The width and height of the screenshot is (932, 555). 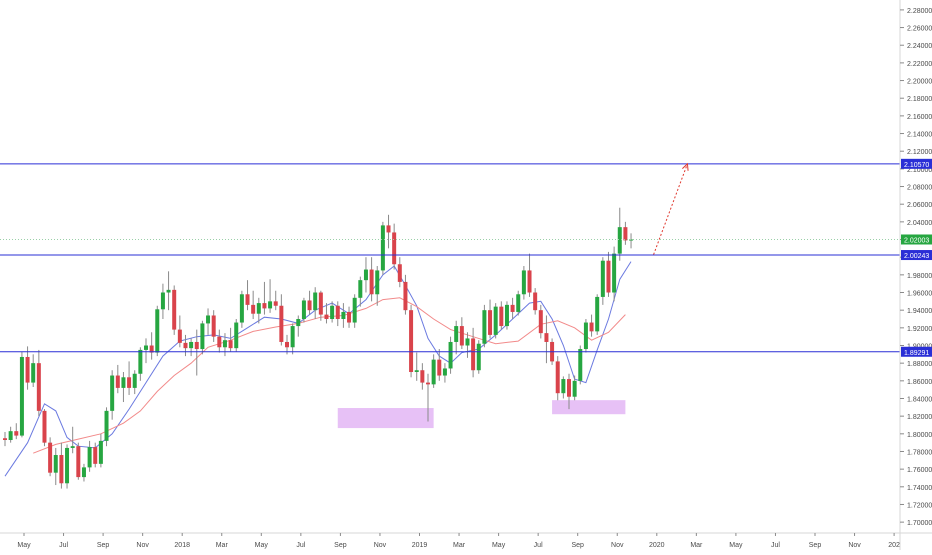 I want to click on price-tick-label: 2.24000, so click(x=919, y=46).